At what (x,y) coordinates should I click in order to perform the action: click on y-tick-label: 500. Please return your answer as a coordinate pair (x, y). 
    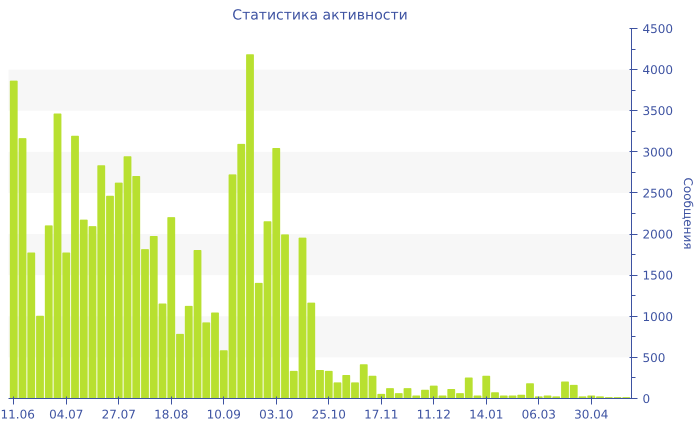
    Looking at the image, I should click on (654, 357).